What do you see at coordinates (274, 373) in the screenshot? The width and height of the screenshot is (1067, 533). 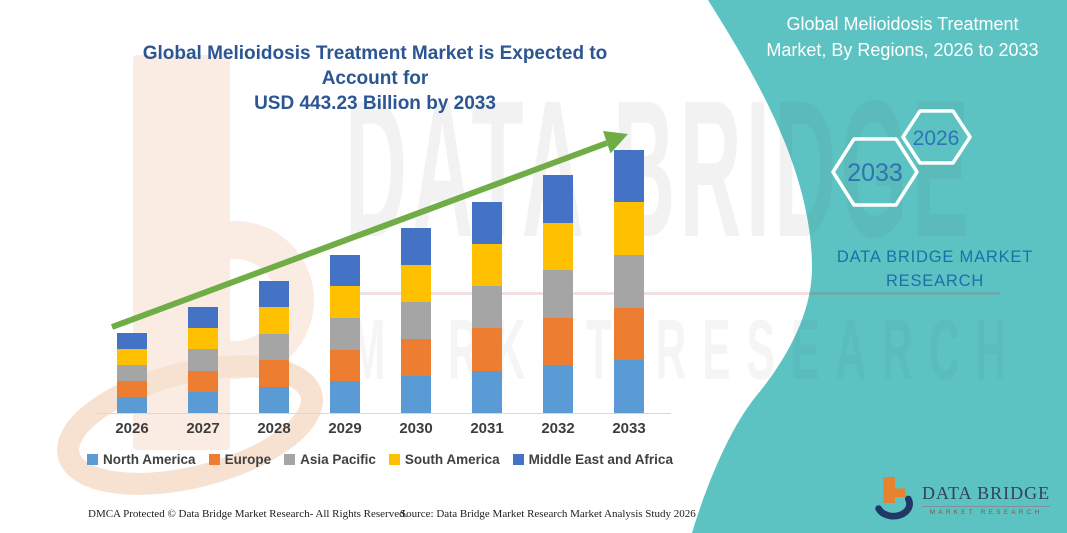 I see `bar-segment-2028-europe` at bounding box center [274, 373].